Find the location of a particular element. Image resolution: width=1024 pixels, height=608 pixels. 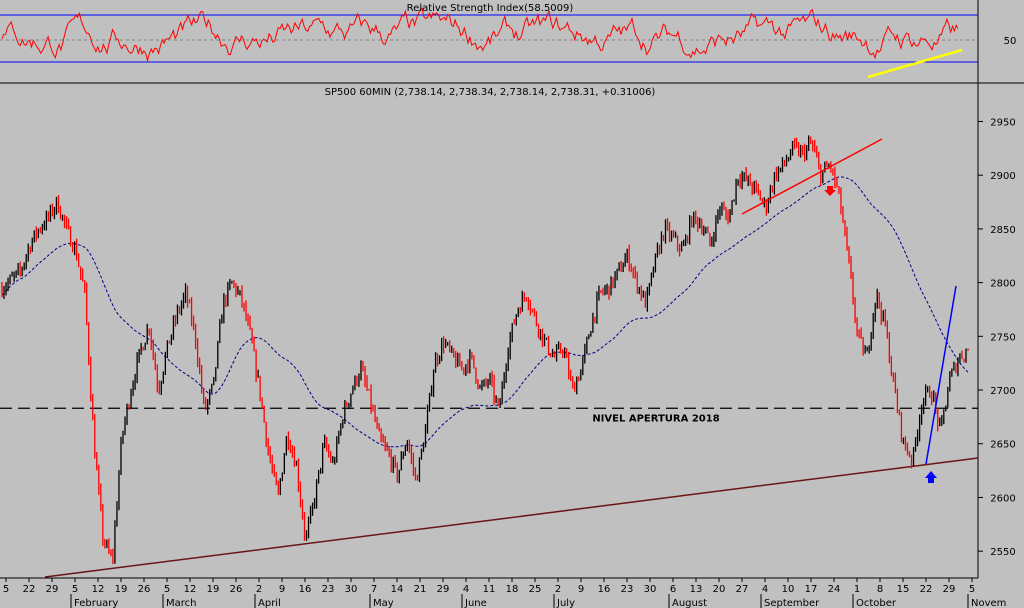

rsi-line is located at coordinates (480, 35).